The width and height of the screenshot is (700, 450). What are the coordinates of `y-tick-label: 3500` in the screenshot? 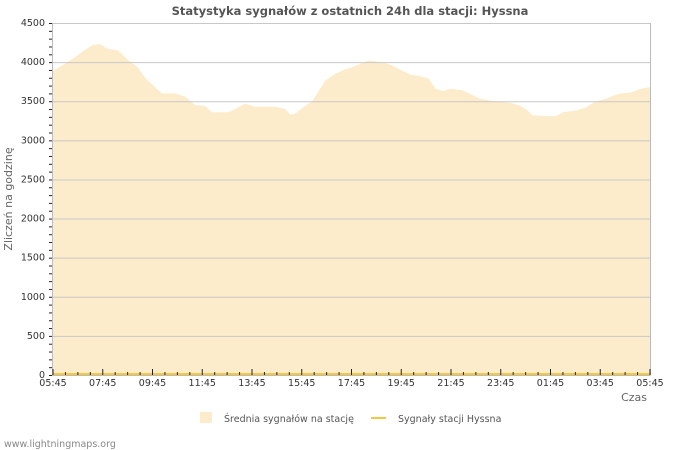 It's located at (33, 101).